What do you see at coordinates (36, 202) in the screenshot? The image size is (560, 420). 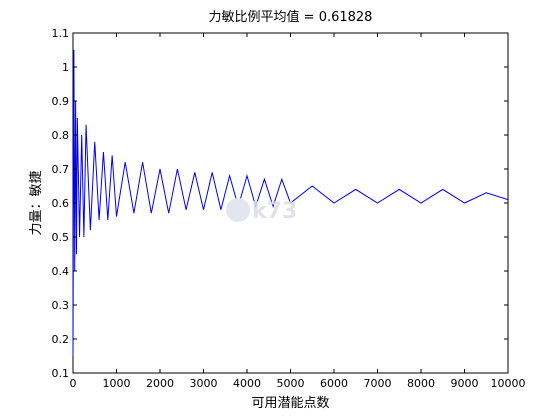 I see `y-axis-label: 力量：敏捷` at bounding box center [36, 202].